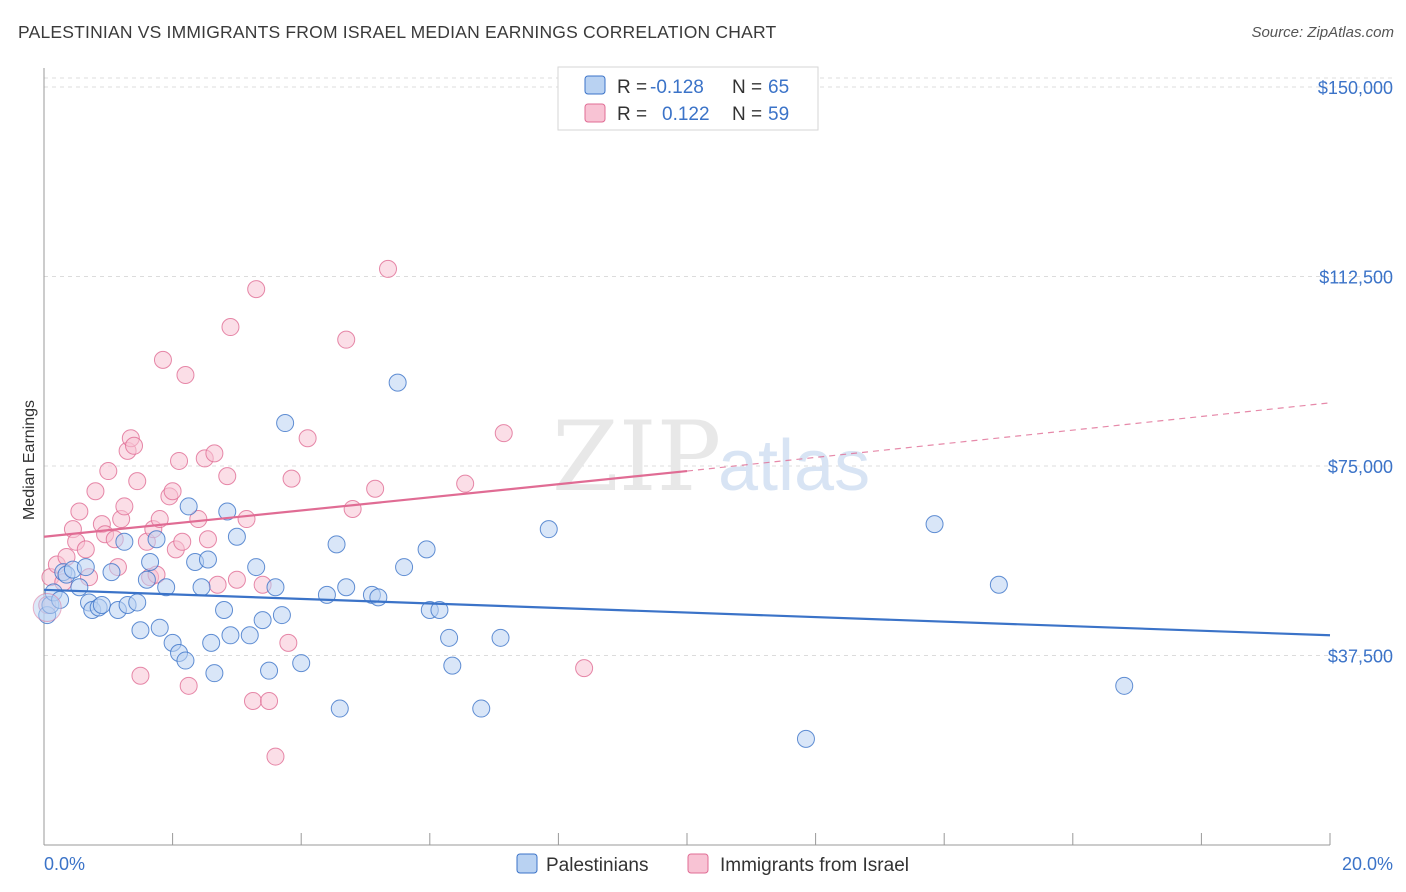 The width and height of the screenshot is (1406, 892). I want to click on legend-n-value-1: 65, so click(778, 87).